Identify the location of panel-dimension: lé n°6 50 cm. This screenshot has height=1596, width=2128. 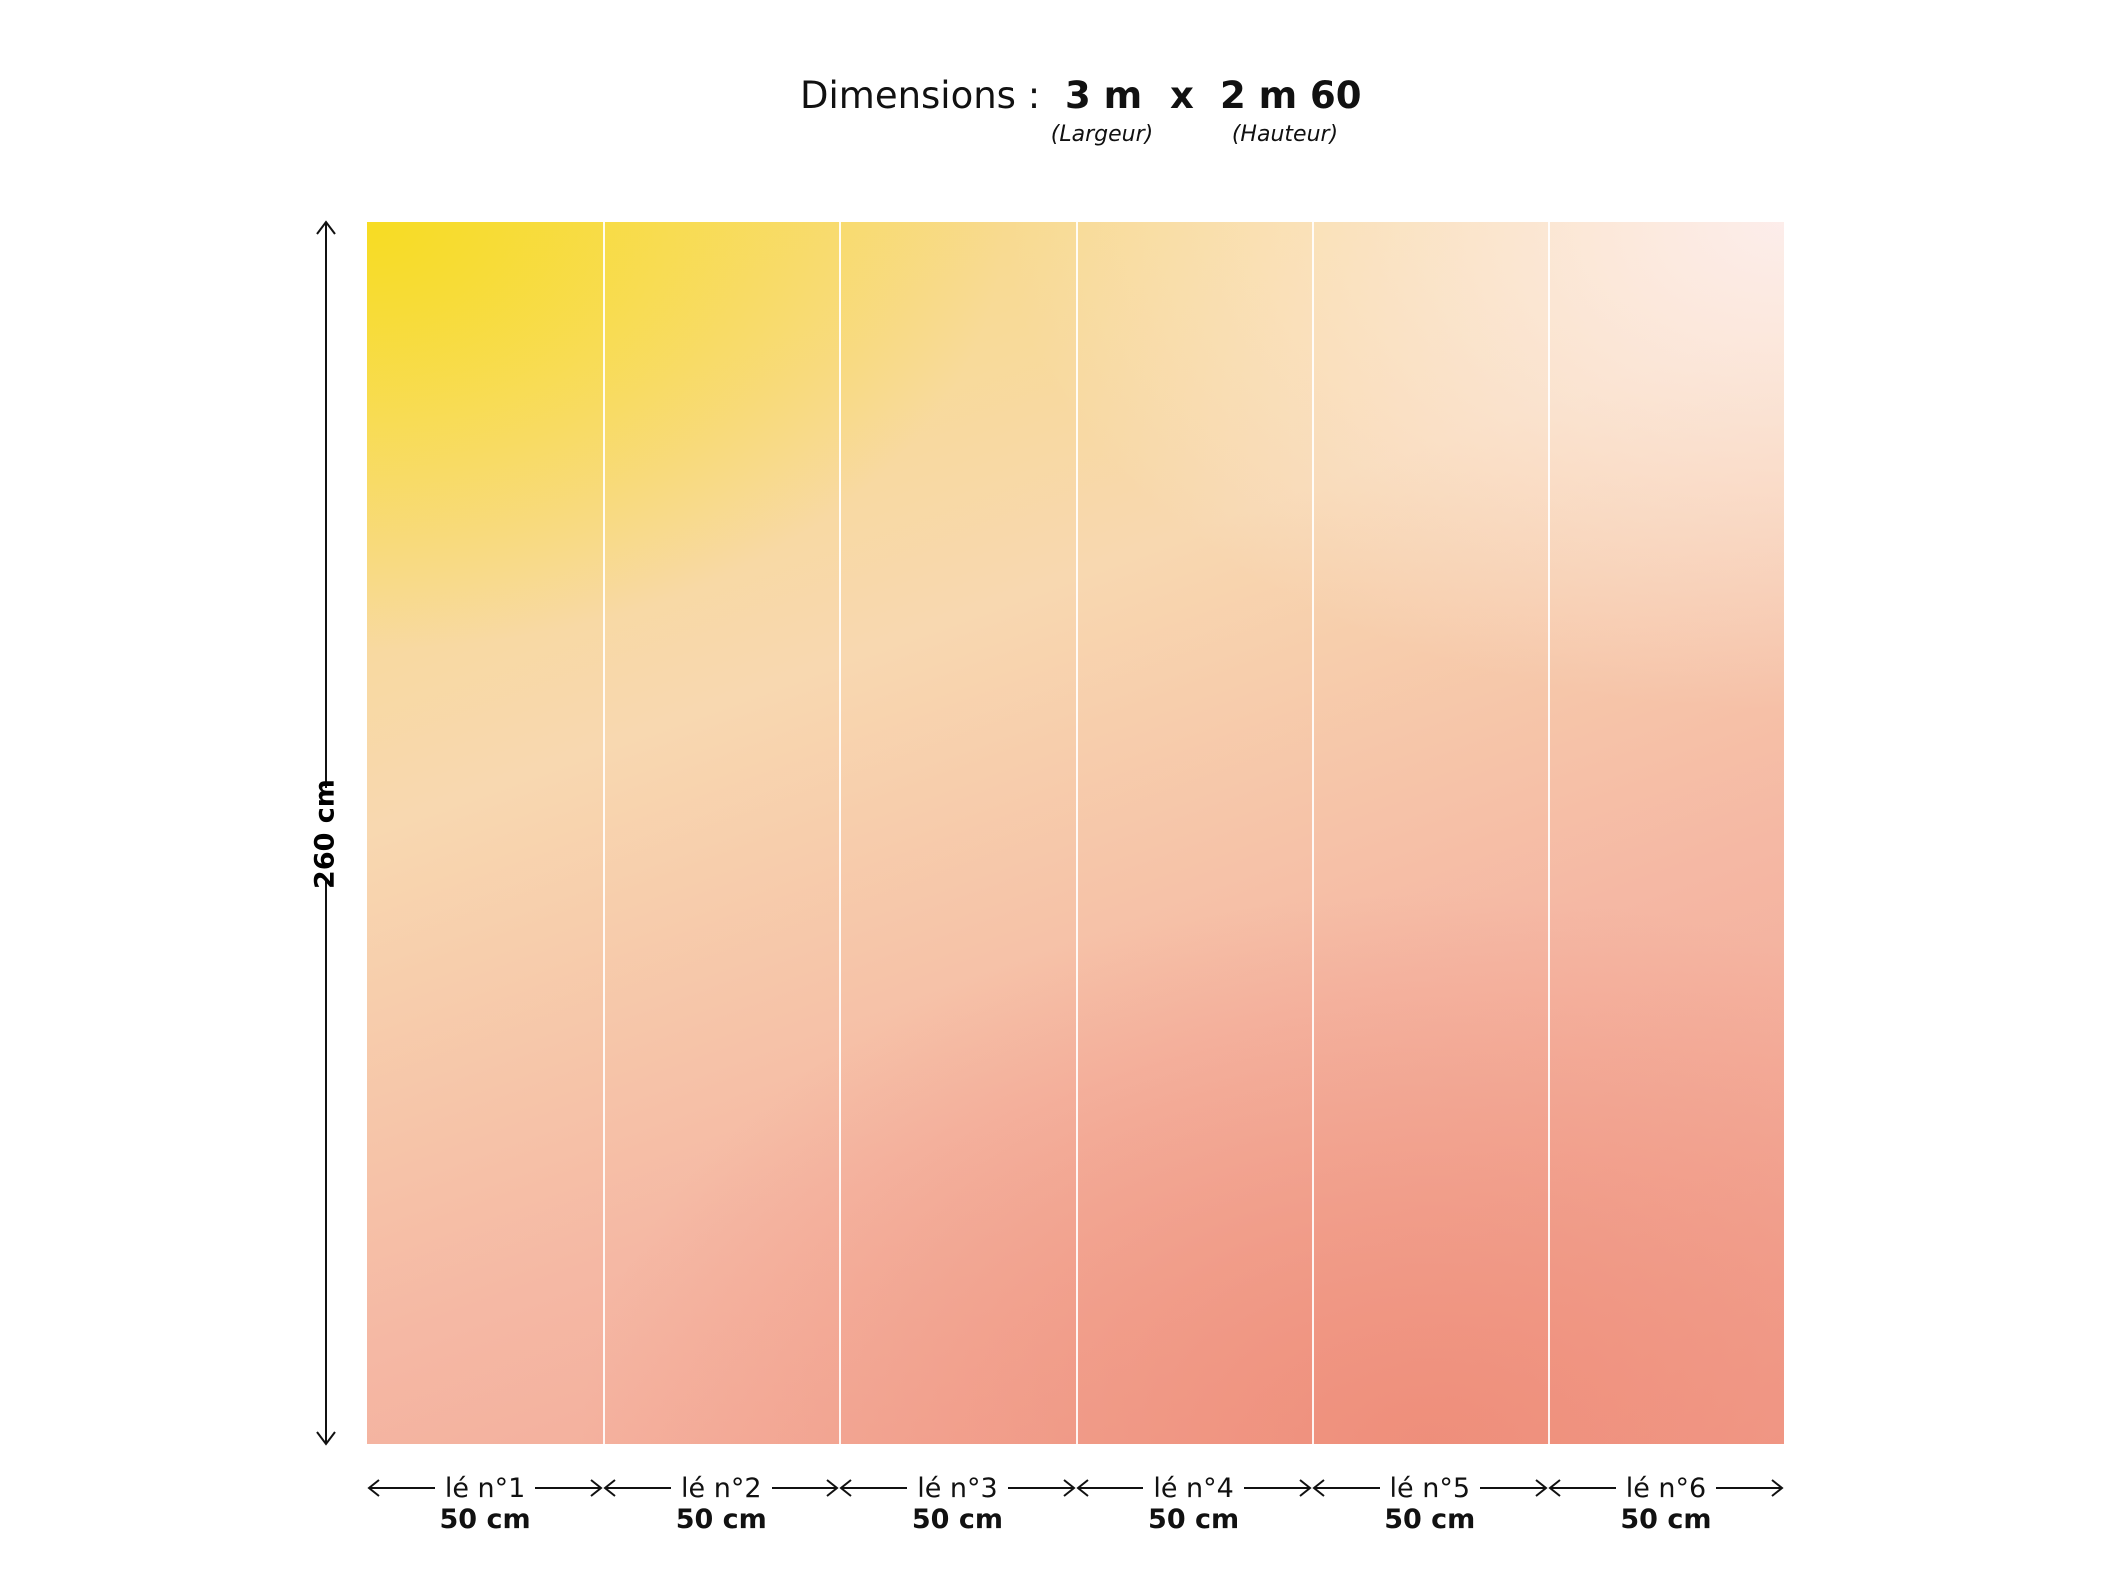
(1666, 1501).